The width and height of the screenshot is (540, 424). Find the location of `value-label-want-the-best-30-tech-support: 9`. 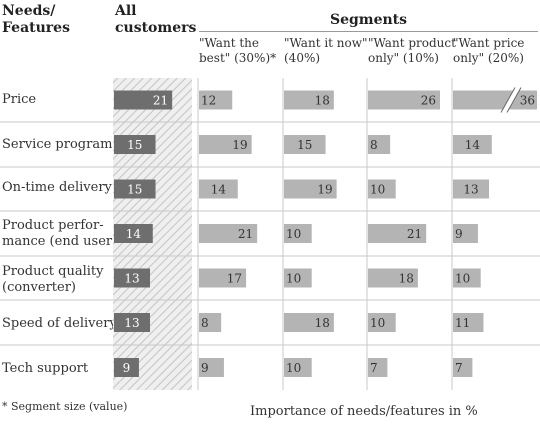

value-label-want-the-best-30-tech-support: 9 is located at coordinates (205, 368).